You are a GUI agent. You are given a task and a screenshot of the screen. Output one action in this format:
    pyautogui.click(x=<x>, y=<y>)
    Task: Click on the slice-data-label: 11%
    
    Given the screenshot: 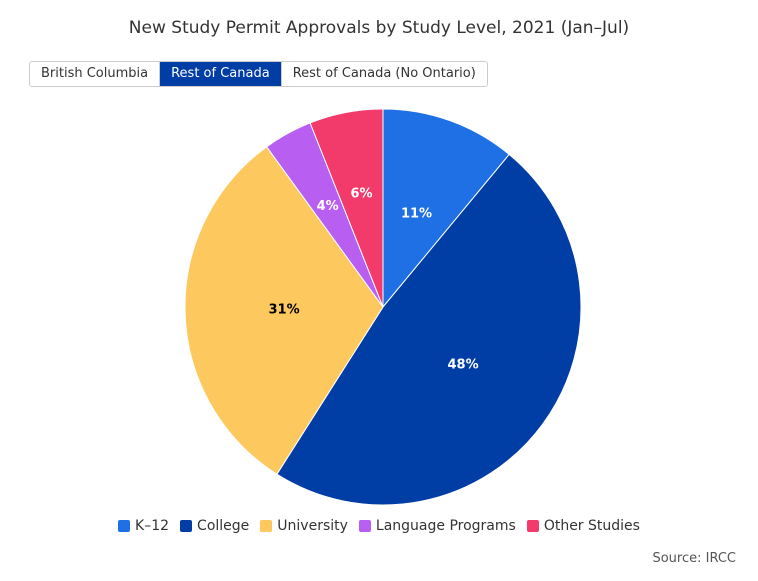 What is the action you would take?
    pyautogui.click(x=416, y=213)
    